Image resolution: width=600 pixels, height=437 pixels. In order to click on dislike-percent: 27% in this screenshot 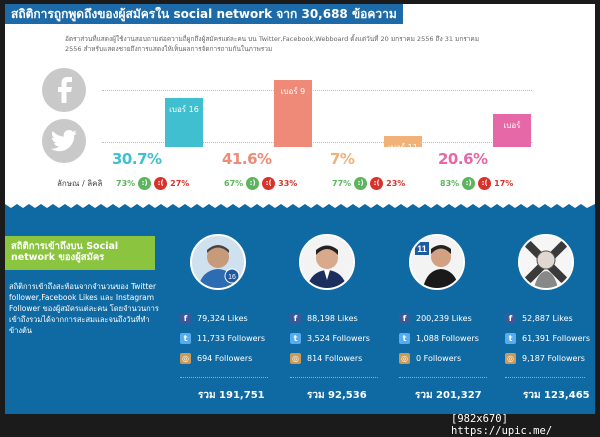, I will do `click(180, 183)`.